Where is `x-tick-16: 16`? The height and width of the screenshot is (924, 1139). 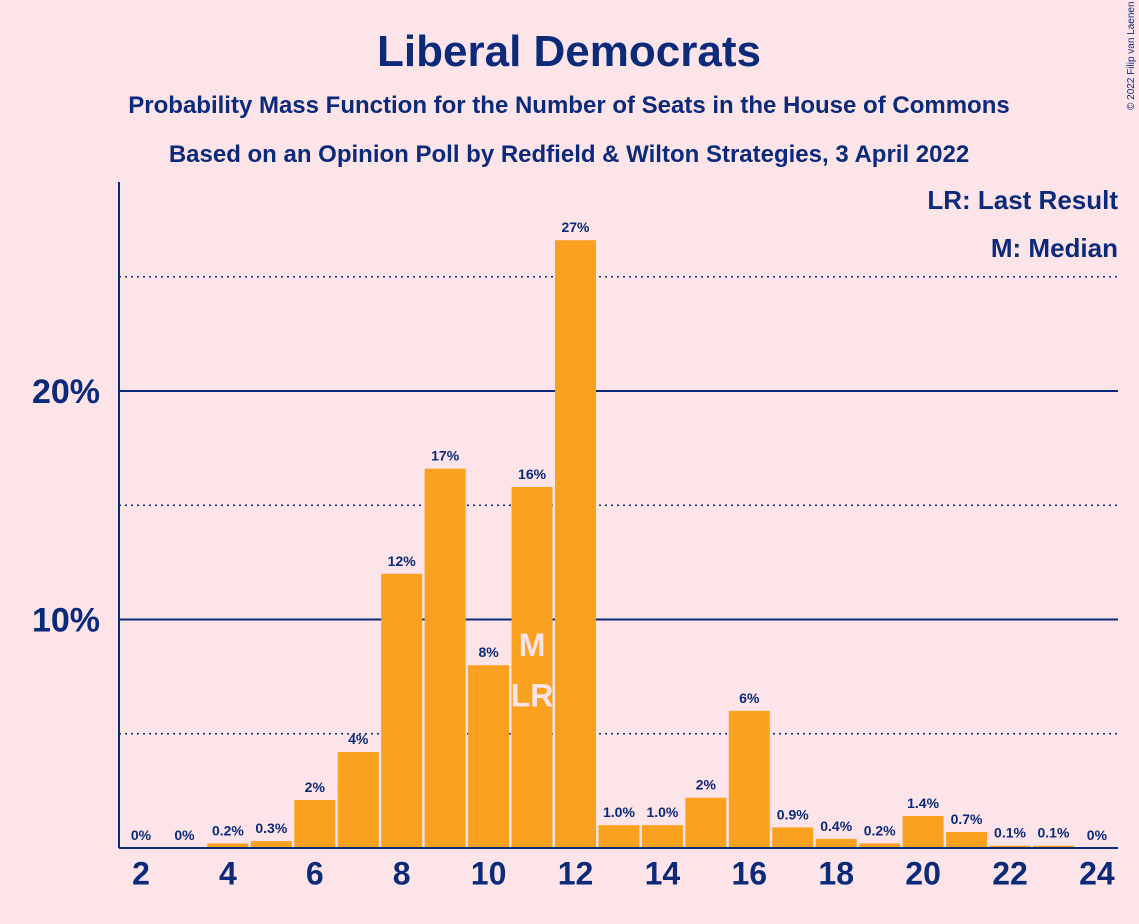
x-tick-16: 16 is located at coordinates (750, 873).